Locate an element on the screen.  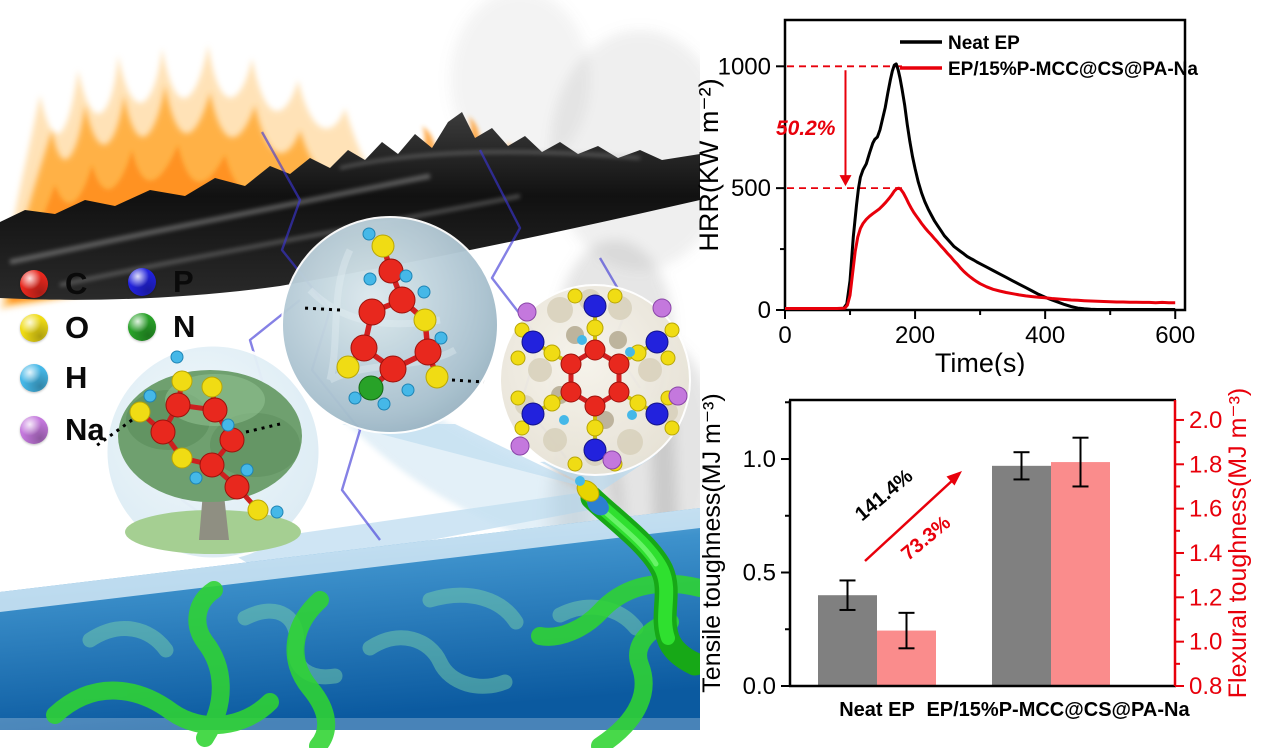
legend-label-P: P is located at coordinates (183, 281).